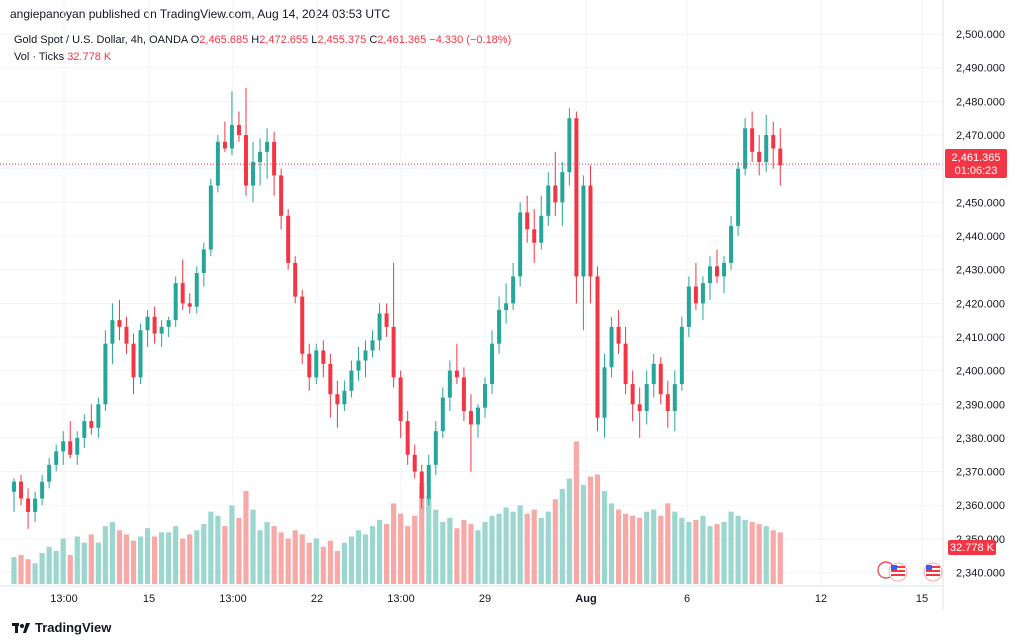  What do you see at coordinates (224, 40) in the screenshot?
I see `open-value: 2,465.685` at bounding box center [224, 40].